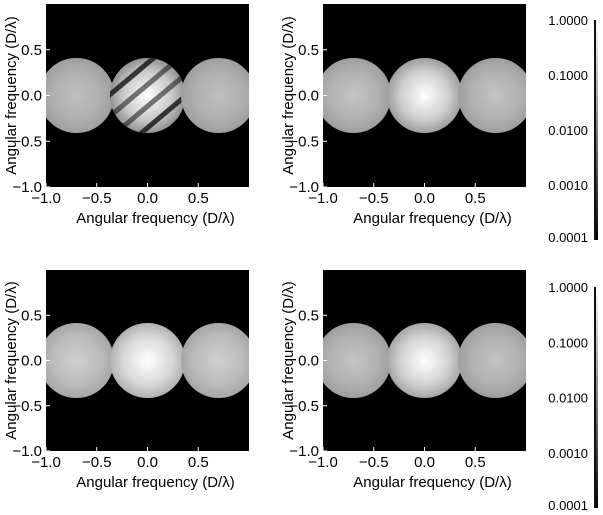 The height and width of the screenshot is (515, 603). I want to click on colorbar-bottom: 1.0000 0.1000 0.0100 0.0010 0.0001, so click(573, 396).